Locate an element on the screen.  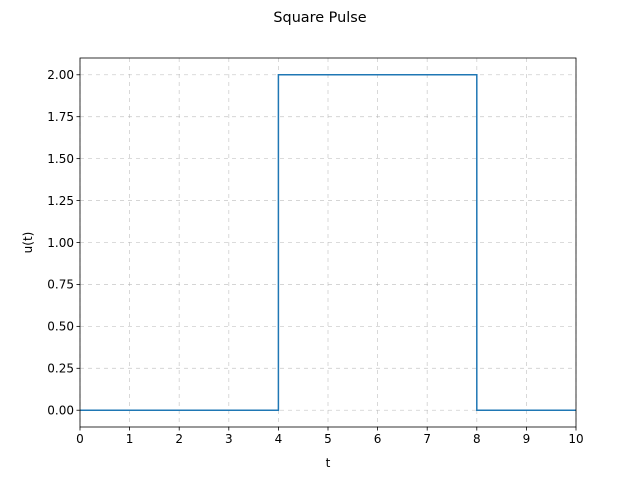
chart-title: Square Pulse is located at coordinates (319, 18).